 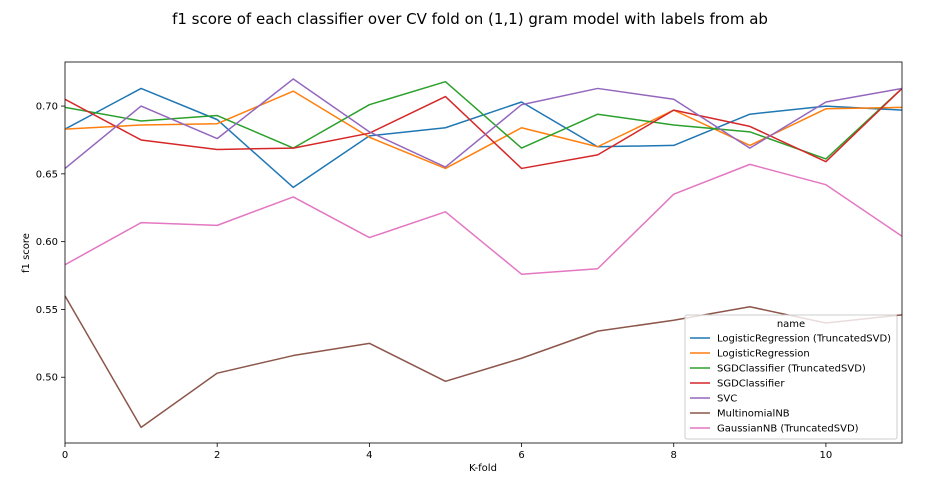 What do you see at coordinates (674, 455) in the screenshot?
I see `x-tick-label-4: 8` at bounding box center [674, 455].